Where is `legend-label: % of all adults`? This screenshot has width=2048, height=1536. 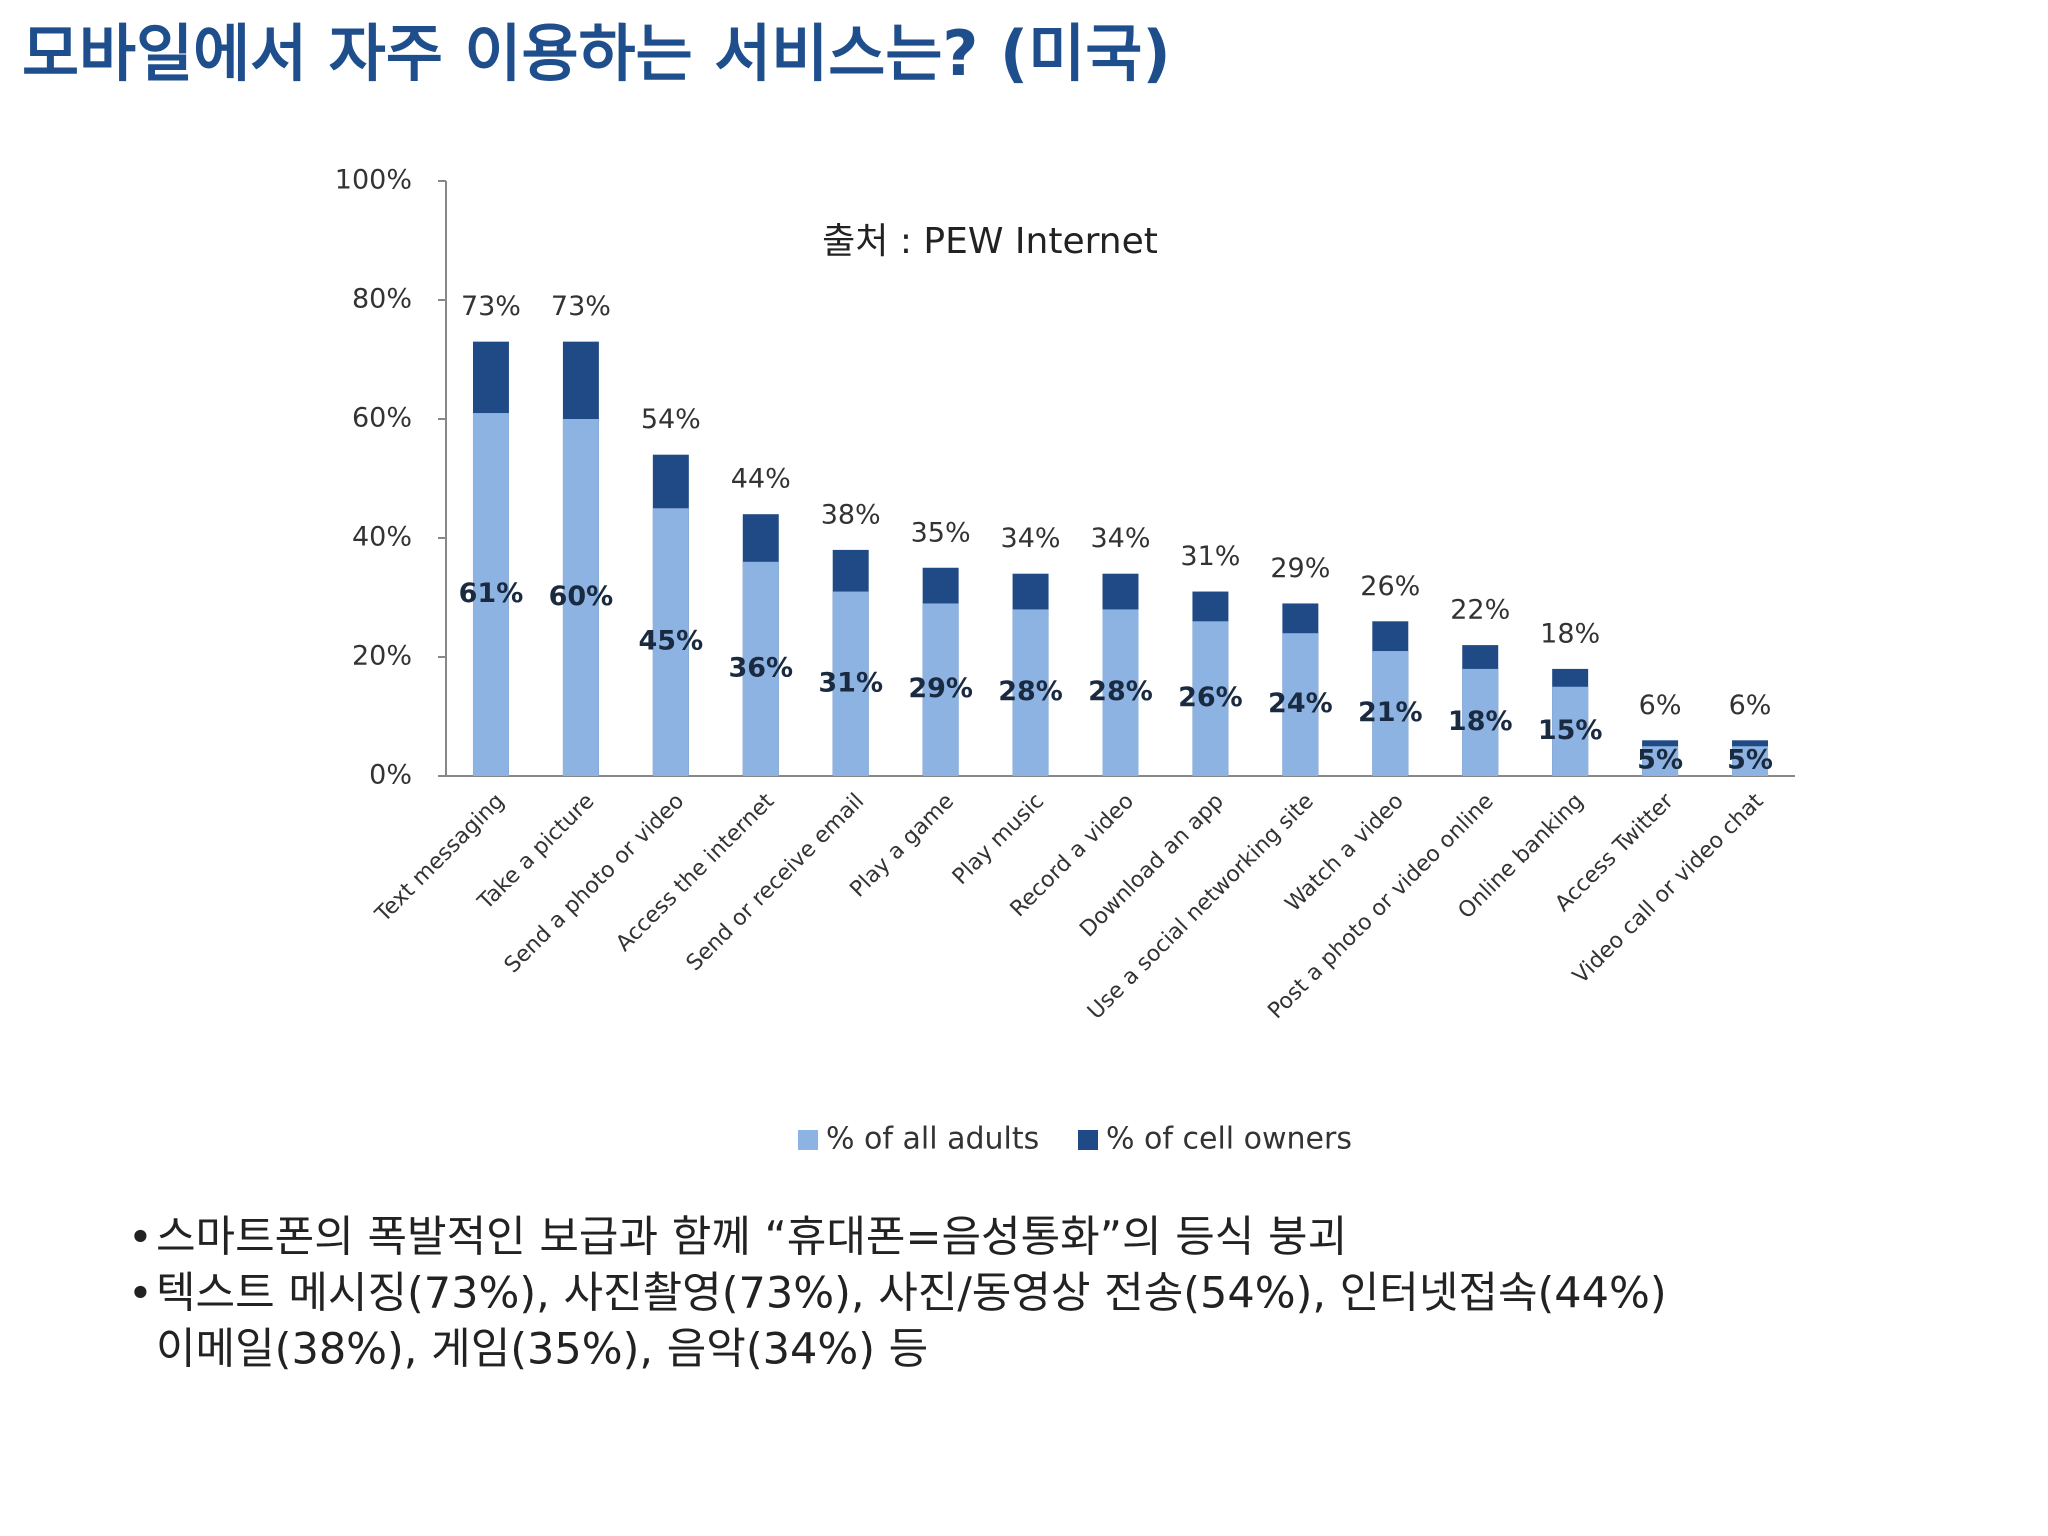 legend-label: % of all adults is located at coordinates (932, 1139).